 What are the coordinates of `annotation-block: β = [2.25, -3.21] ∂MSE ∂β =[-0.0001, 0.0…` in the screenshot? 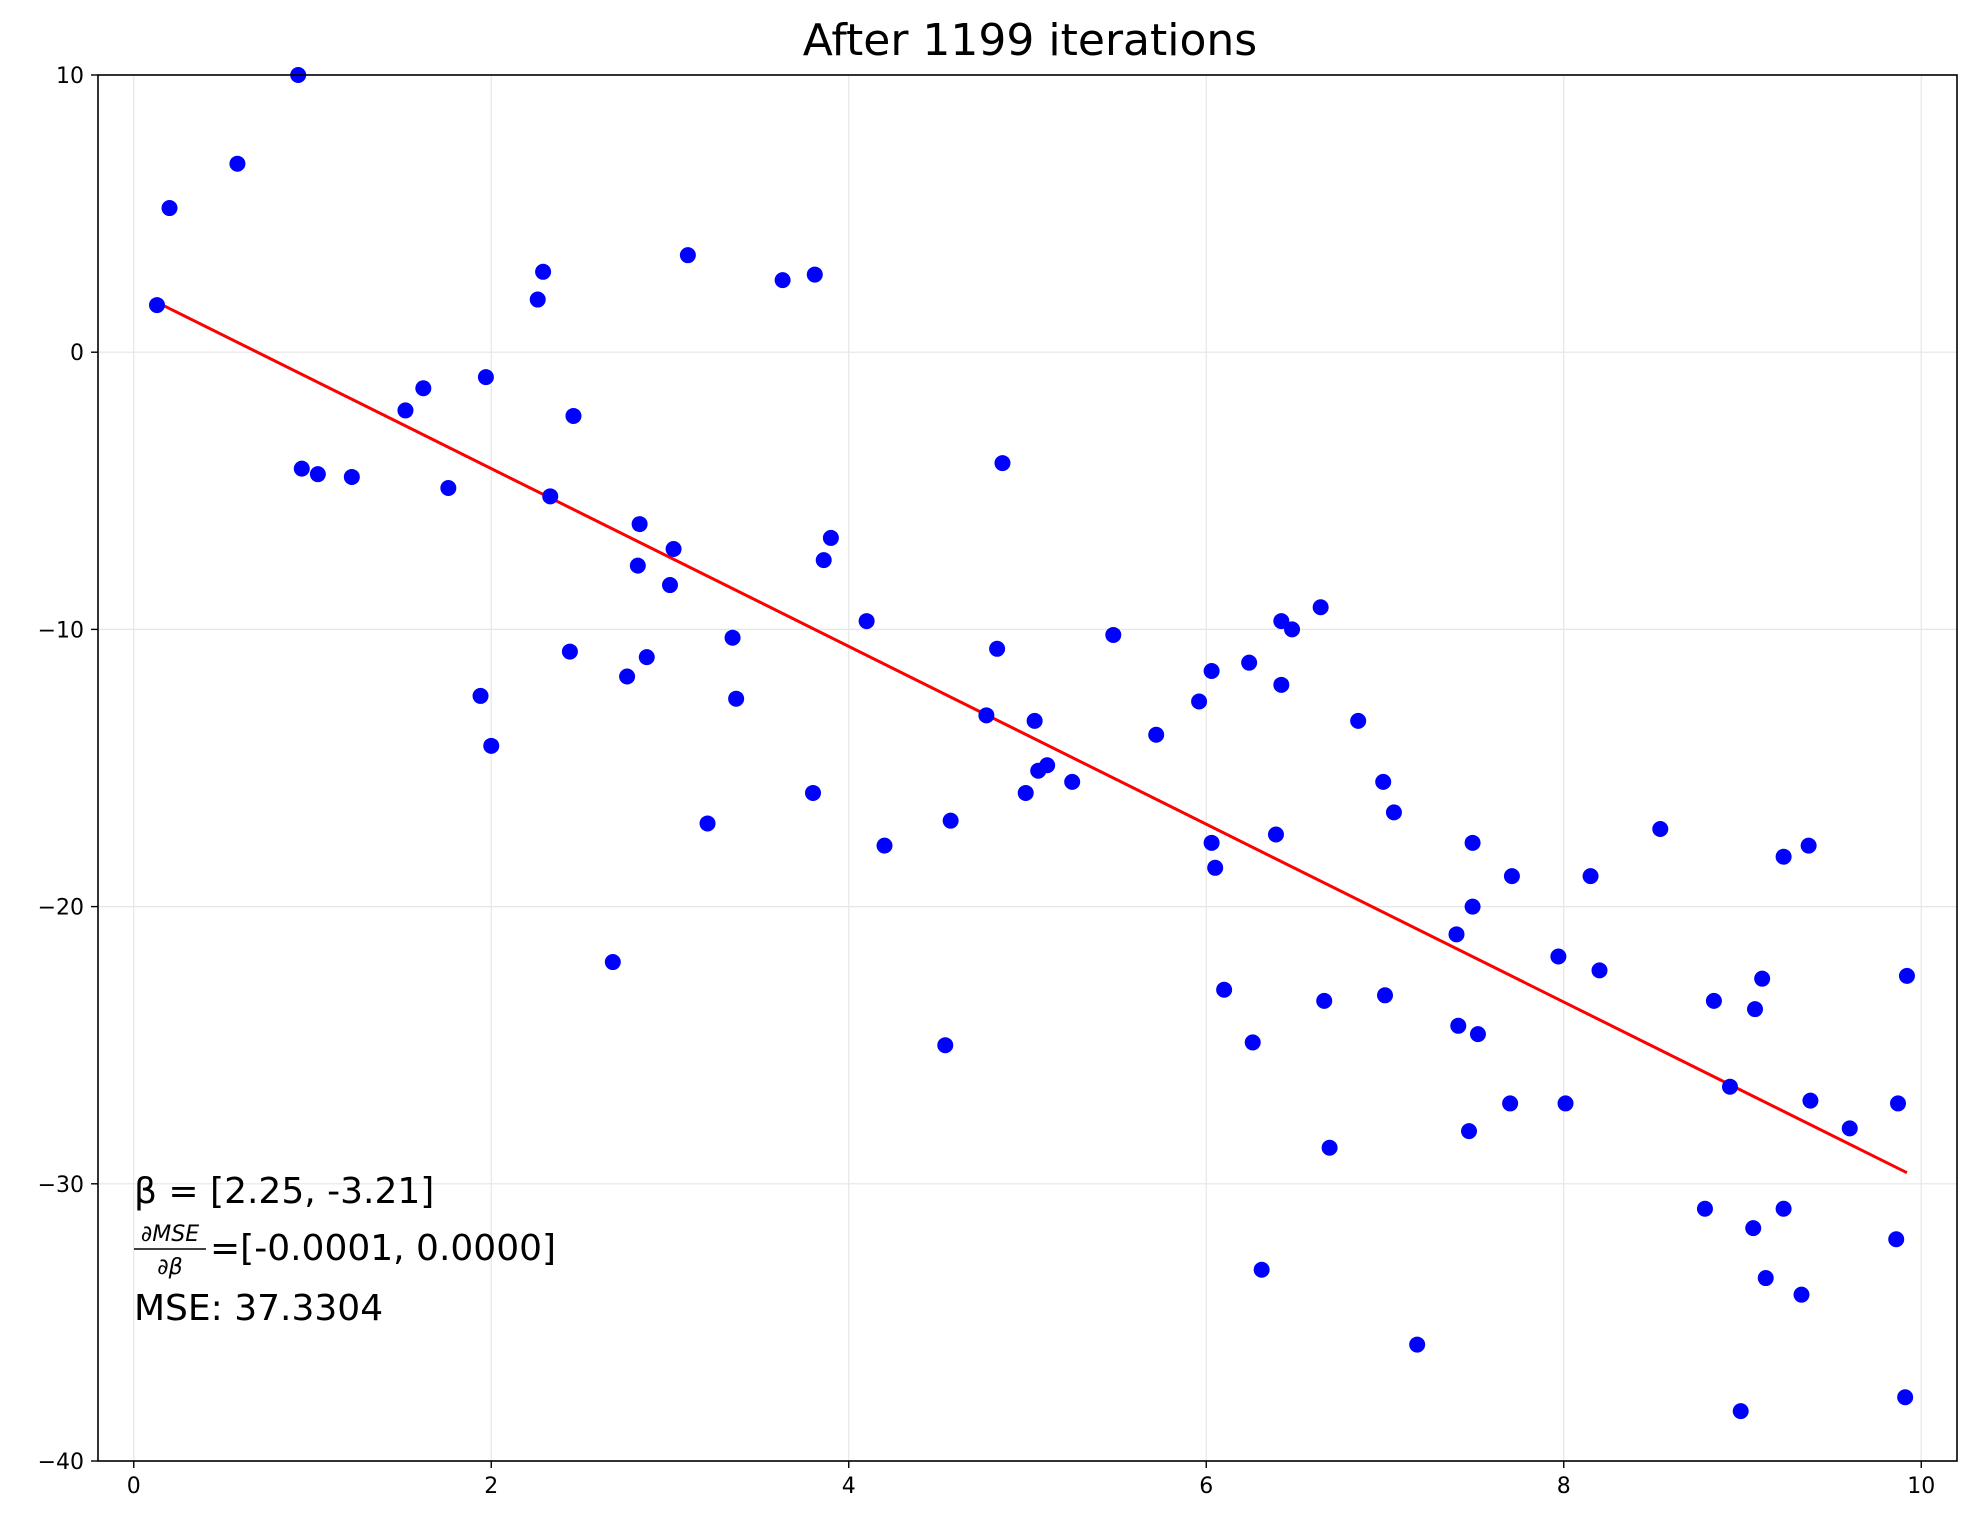 It's located at (345, 1250).